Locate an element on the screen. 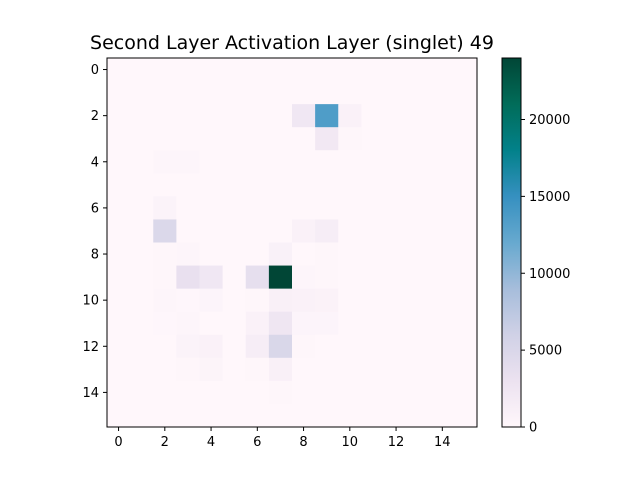 The height and width of the screenshot is (480, 640). y-tick-label: 10 is located at coordinates (90, 301).